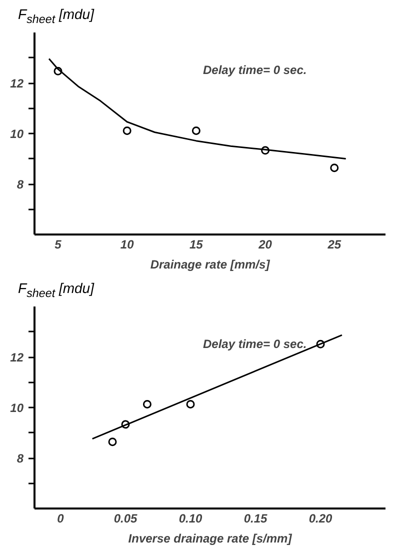 This screenshot has height=553, width=412. I want to click on x-tick-label: 0, so click(60, 519).